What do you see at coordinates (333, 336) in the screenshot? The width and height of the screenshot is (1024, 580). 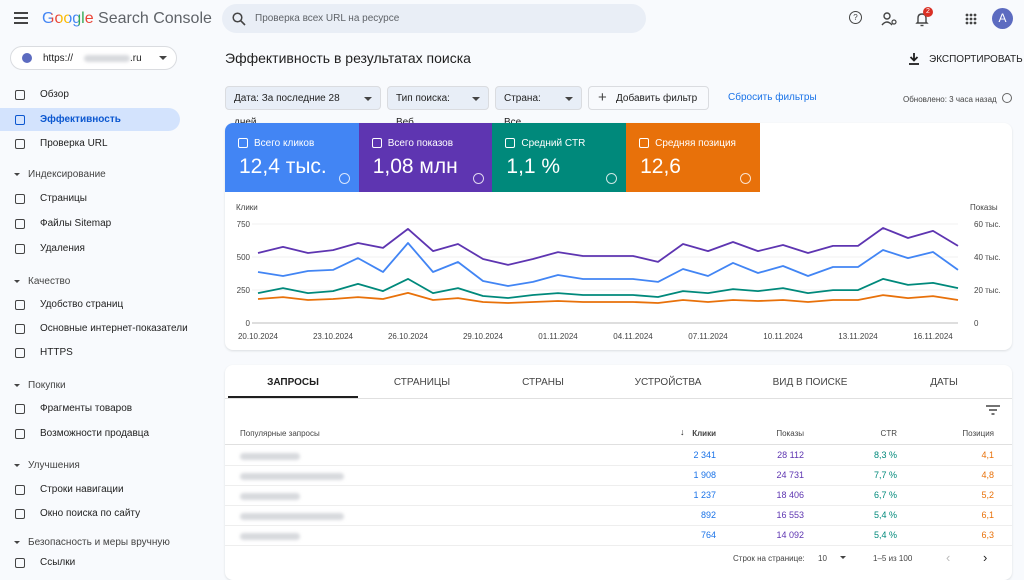 I see `x-tick-label: 23.10.2024` at bounding box center [333, 336].